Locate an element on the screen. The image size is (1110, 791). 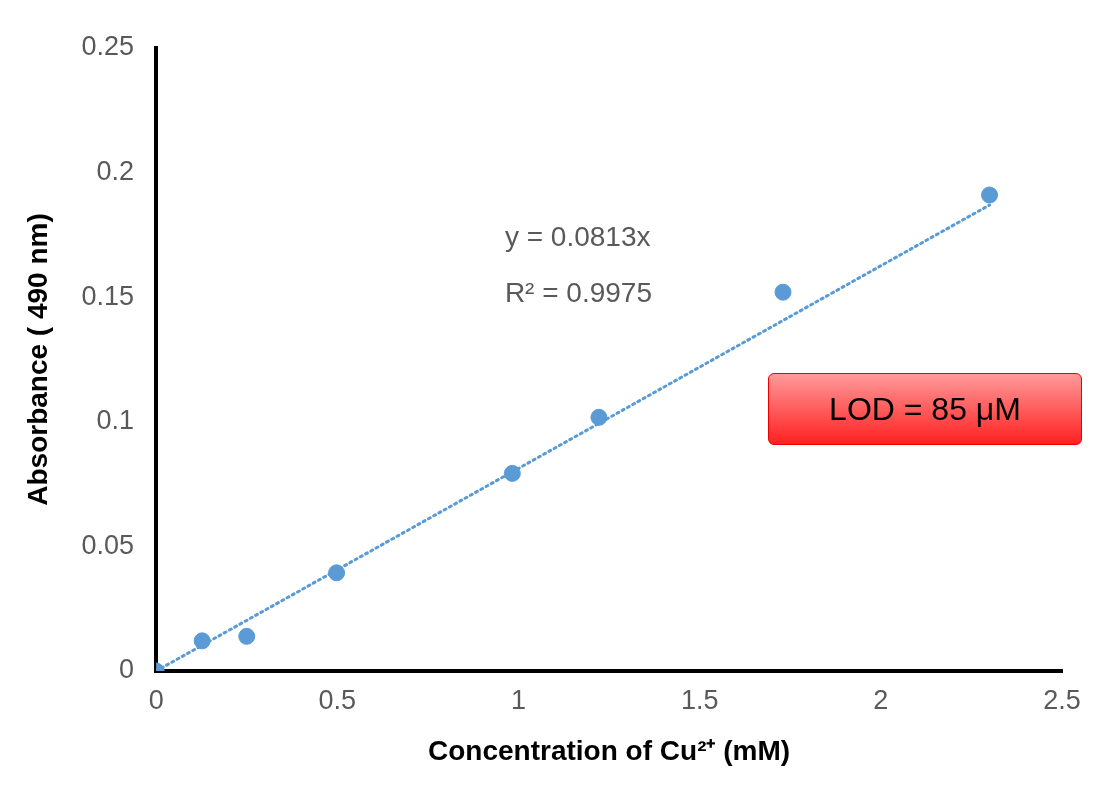
y-axis-title: Absorbance ( 490 nm) is located at coordinates (37, 359).